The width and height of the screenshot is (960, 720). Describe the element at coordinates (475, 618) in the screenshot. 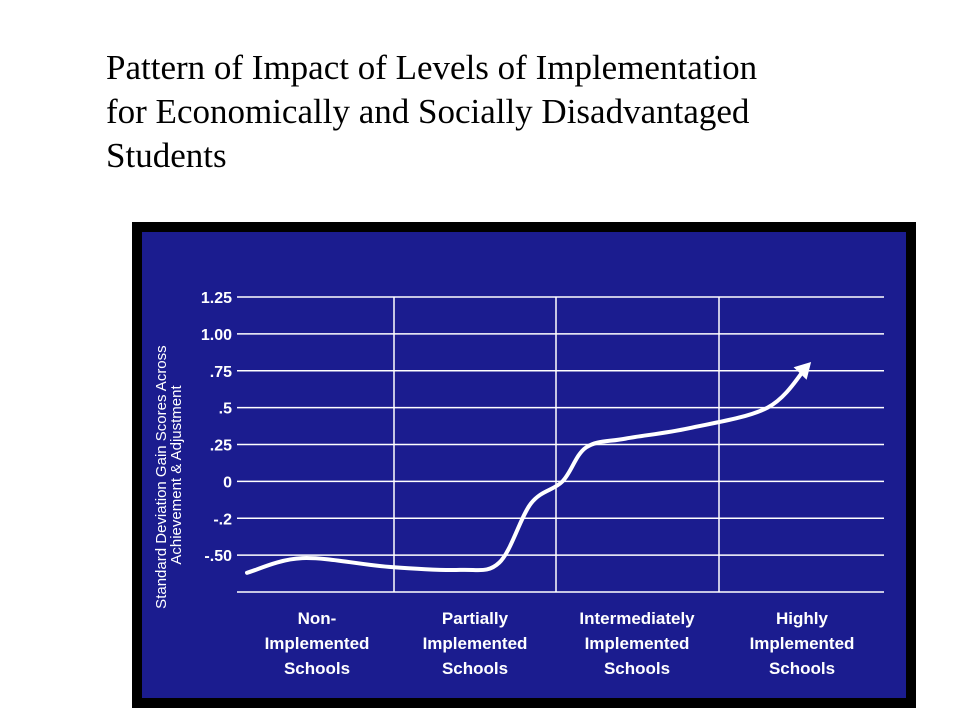

I see `category-label-line: Partially` at that location.